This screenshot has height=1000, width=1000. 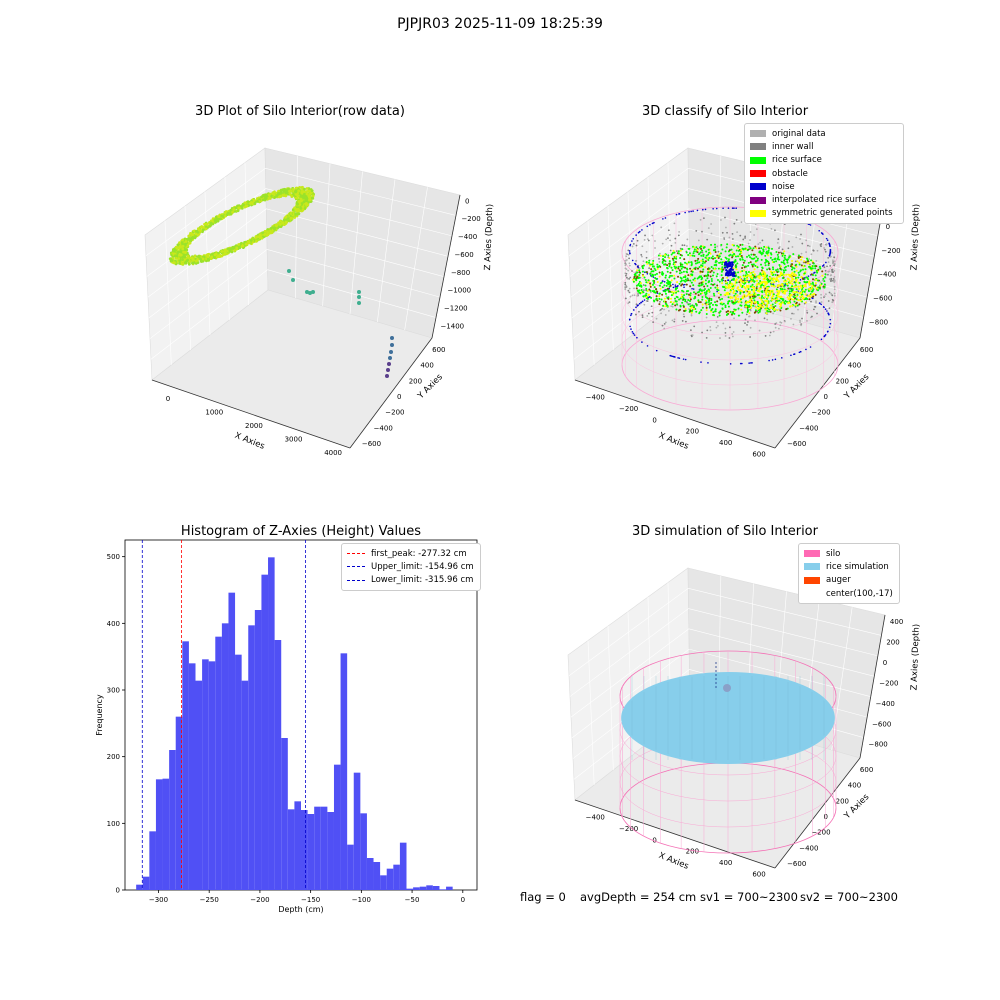 What do you see at coordinates (628, 829) in the screenshot?
I see `x-tick-label: −200` at bounding box center [628, 829].